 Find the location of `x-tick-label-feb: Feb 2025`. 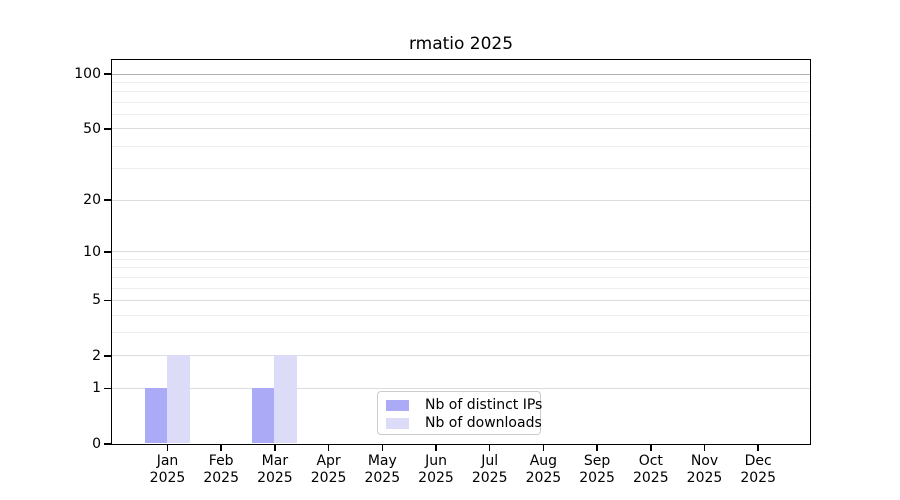

x-tick-label-feb: Feb 2025 is located at coordinates (221, 469).